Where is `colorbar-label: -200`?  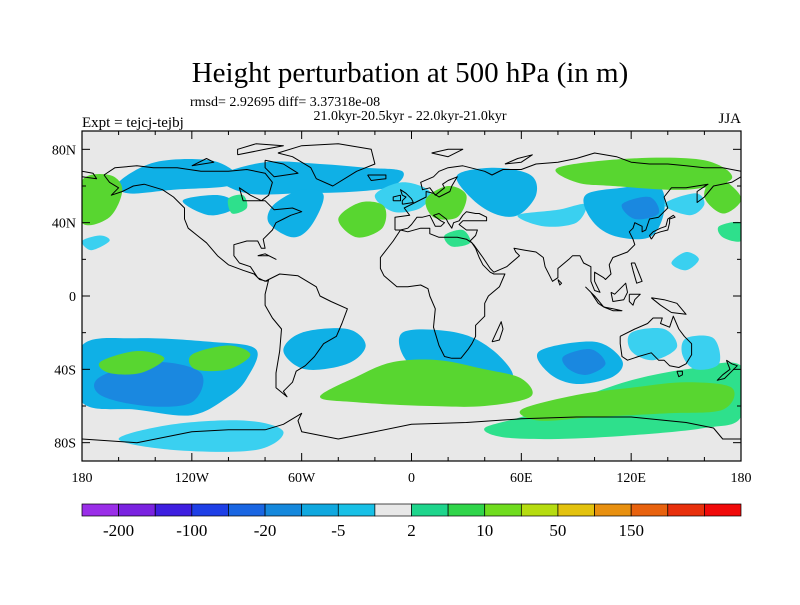
colorbar-label: -200 is located at coordinates (118, 530).